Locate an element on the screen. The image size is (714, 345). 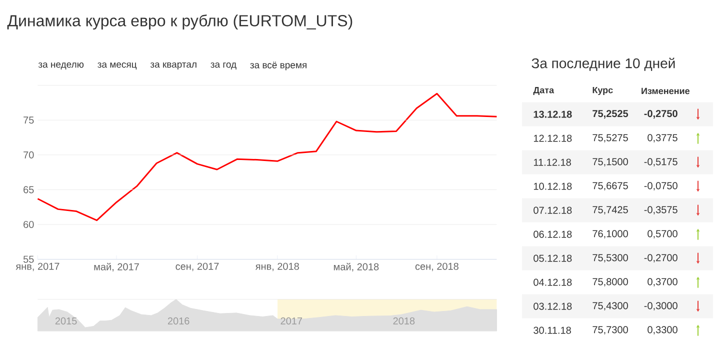
text: 04.12.18 is located at coordinates (553, 282).